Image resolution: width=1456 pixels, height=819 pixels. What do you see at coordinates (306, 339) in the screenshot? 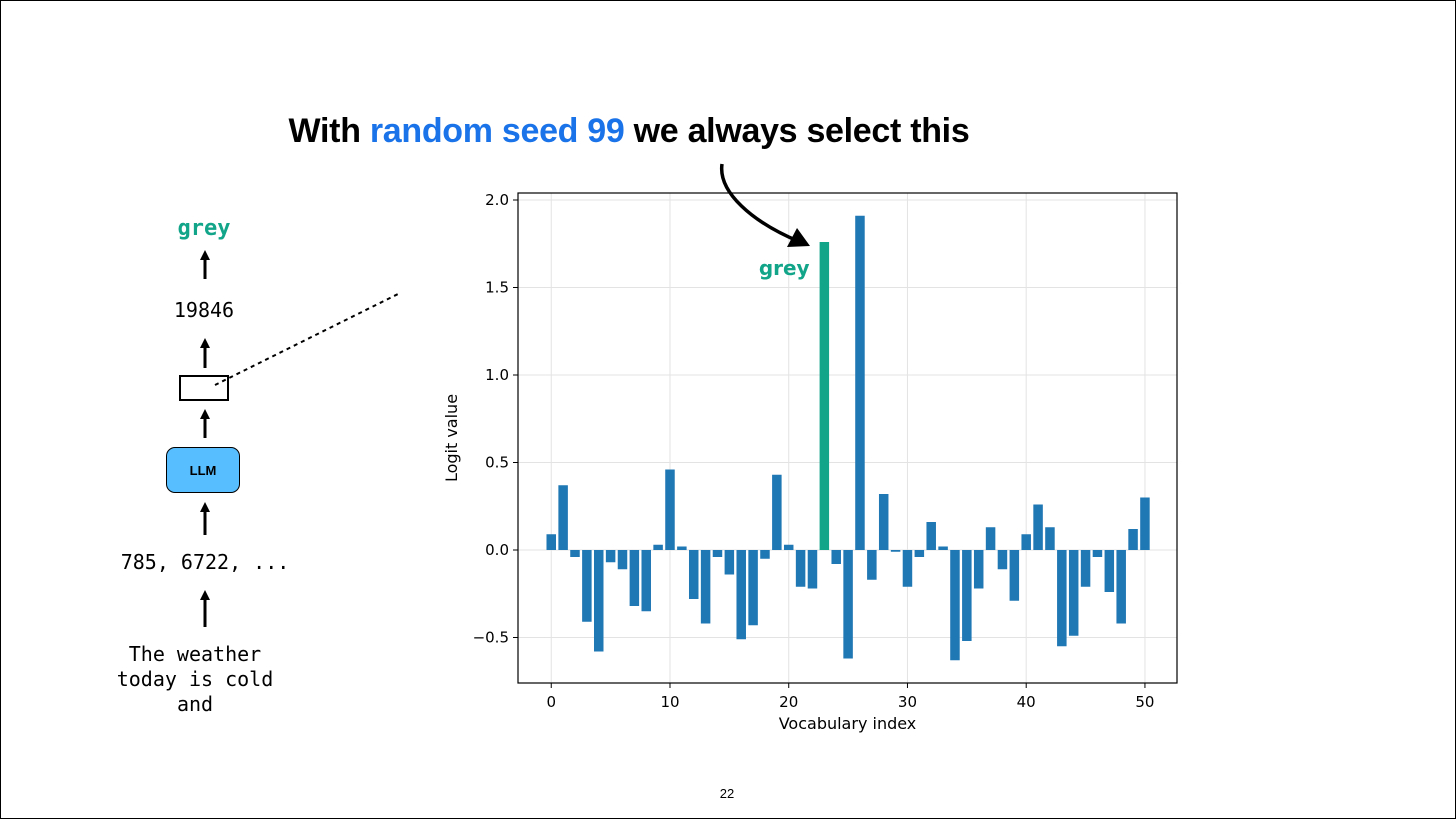
I see `zoom-dashed-line` at bounding box center [306, 339].